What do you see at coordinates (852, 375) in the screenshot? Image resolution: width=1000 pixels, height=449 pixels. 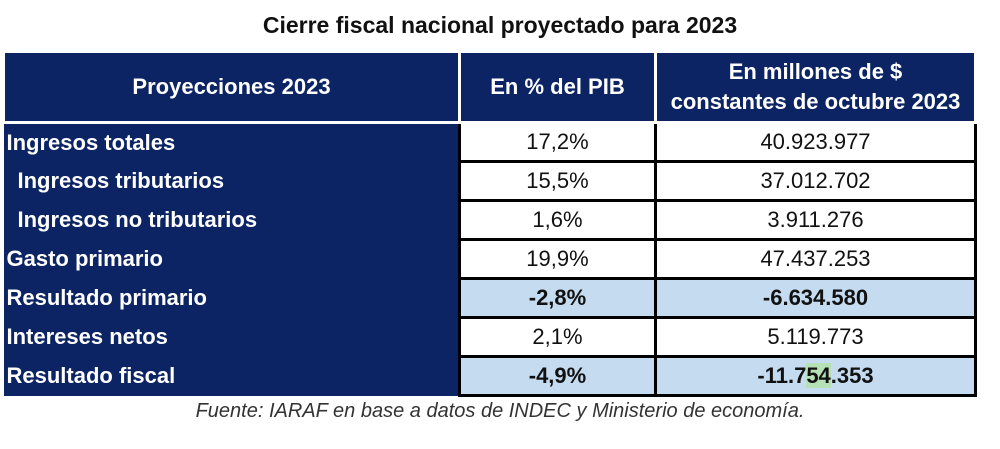 I see `millions-part-c: .353` at bounding box center [852, 375].